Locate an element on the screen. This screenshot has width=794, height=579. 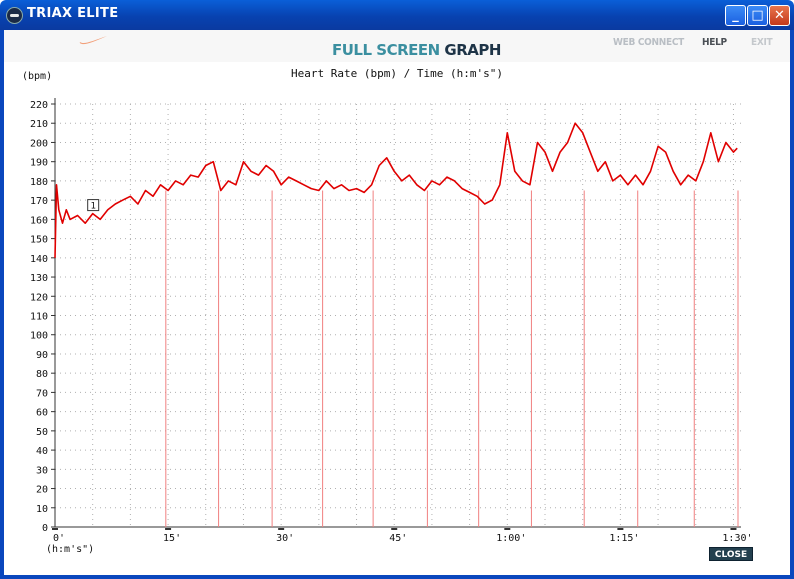
x-axis-label: (h:m's") is located at coordinates (70, 549).